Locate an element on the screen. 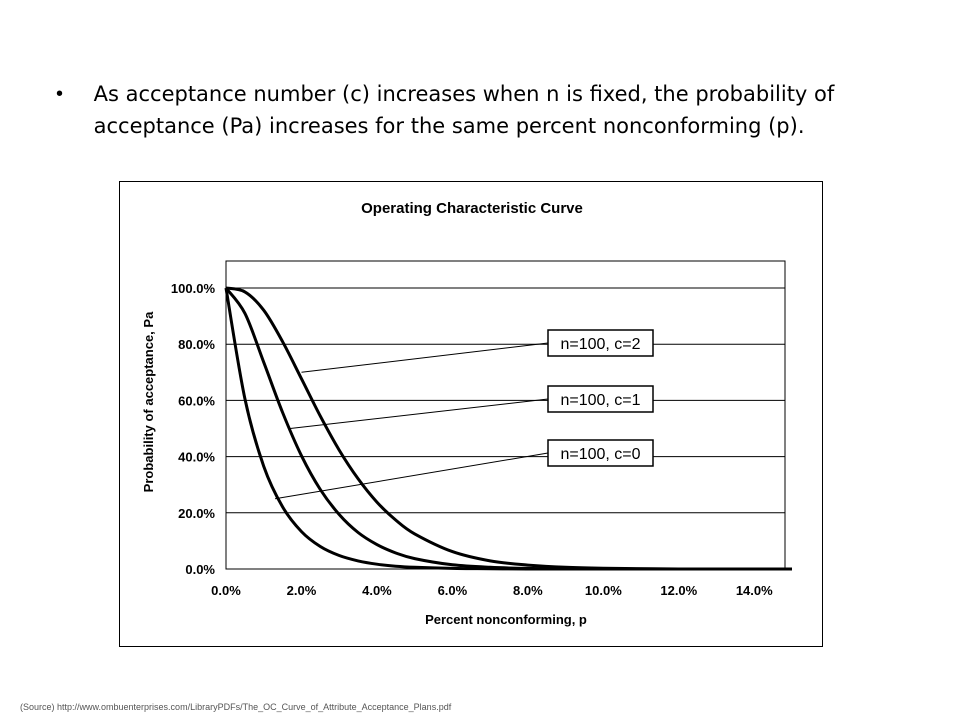  x-tick-label: 8.0% is located at coordinates (528, 590).